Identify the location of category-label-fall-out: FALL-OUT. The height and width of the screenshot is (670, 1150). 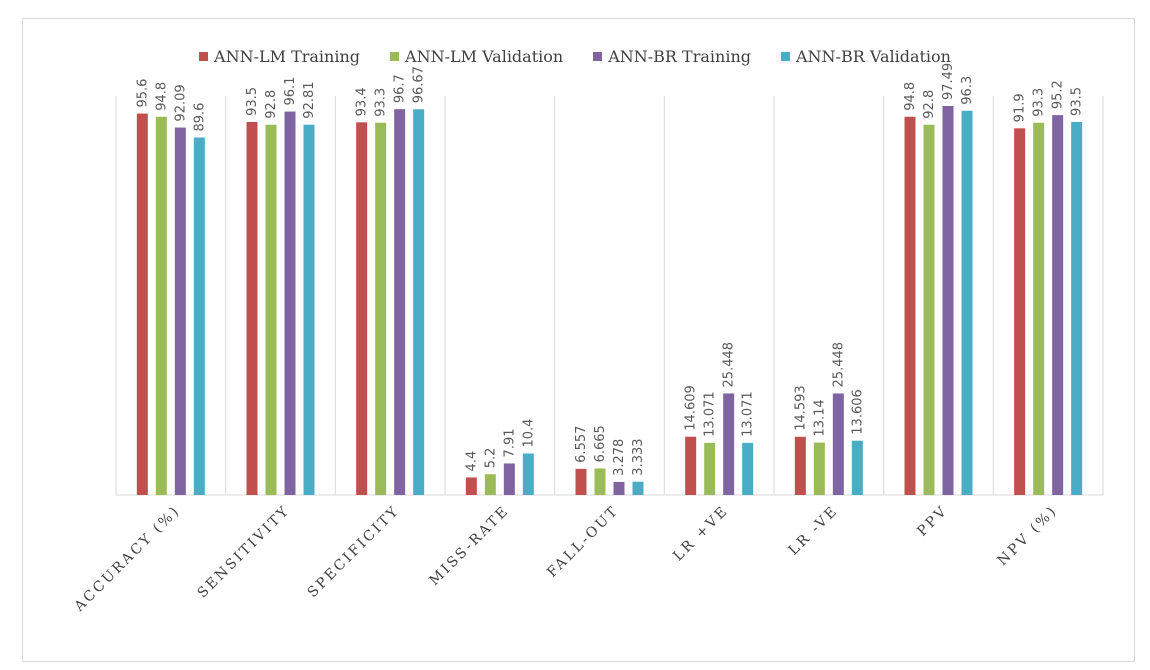
(583, 542).